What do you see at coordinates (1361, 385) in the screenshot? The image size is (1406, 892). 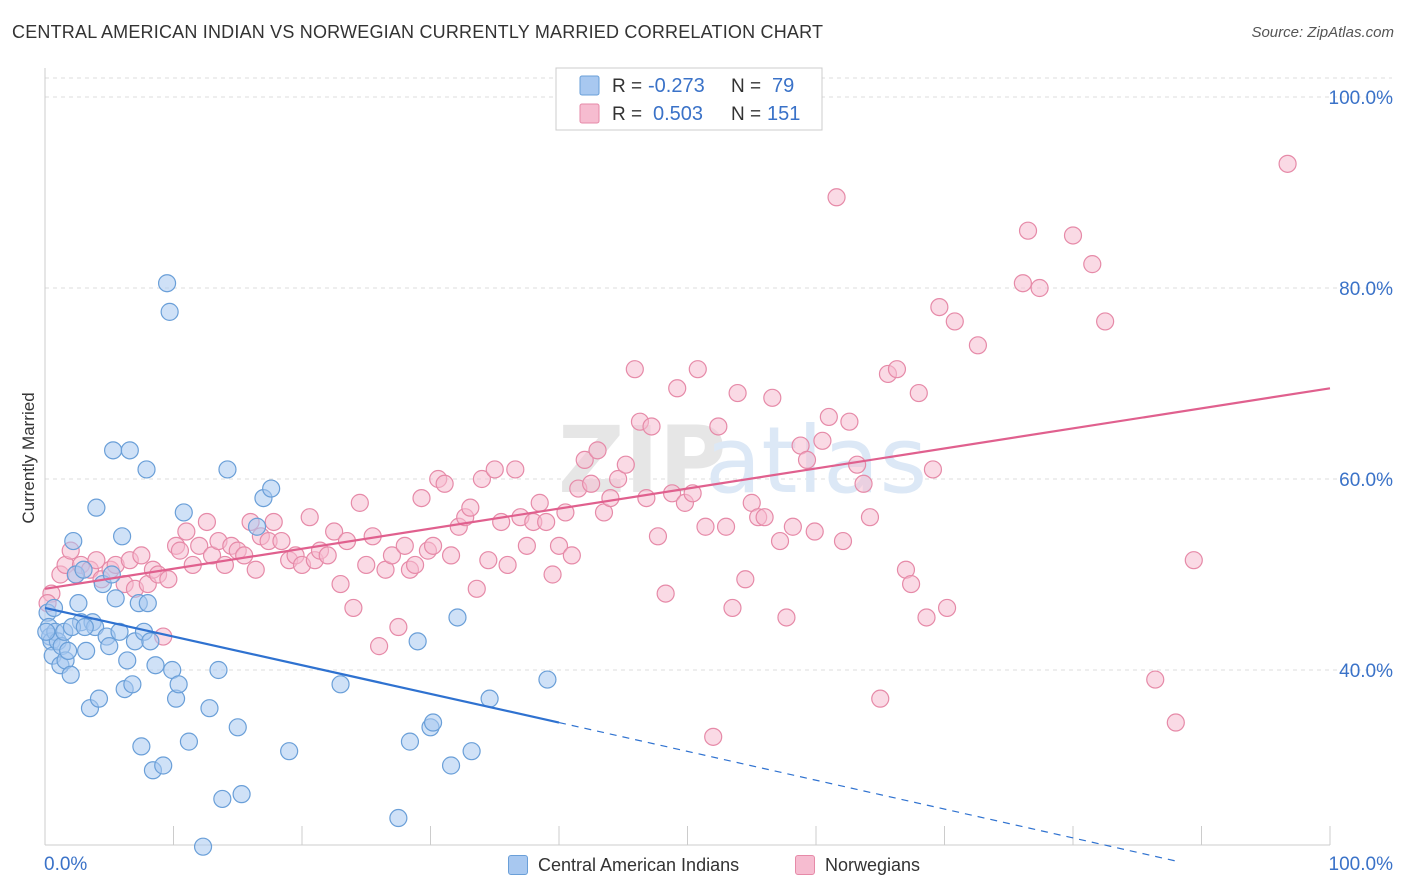 I see `y-tick-labels: 40.0% 60.0% 80.0% 100.0%` at bounding box center [1361, 385].